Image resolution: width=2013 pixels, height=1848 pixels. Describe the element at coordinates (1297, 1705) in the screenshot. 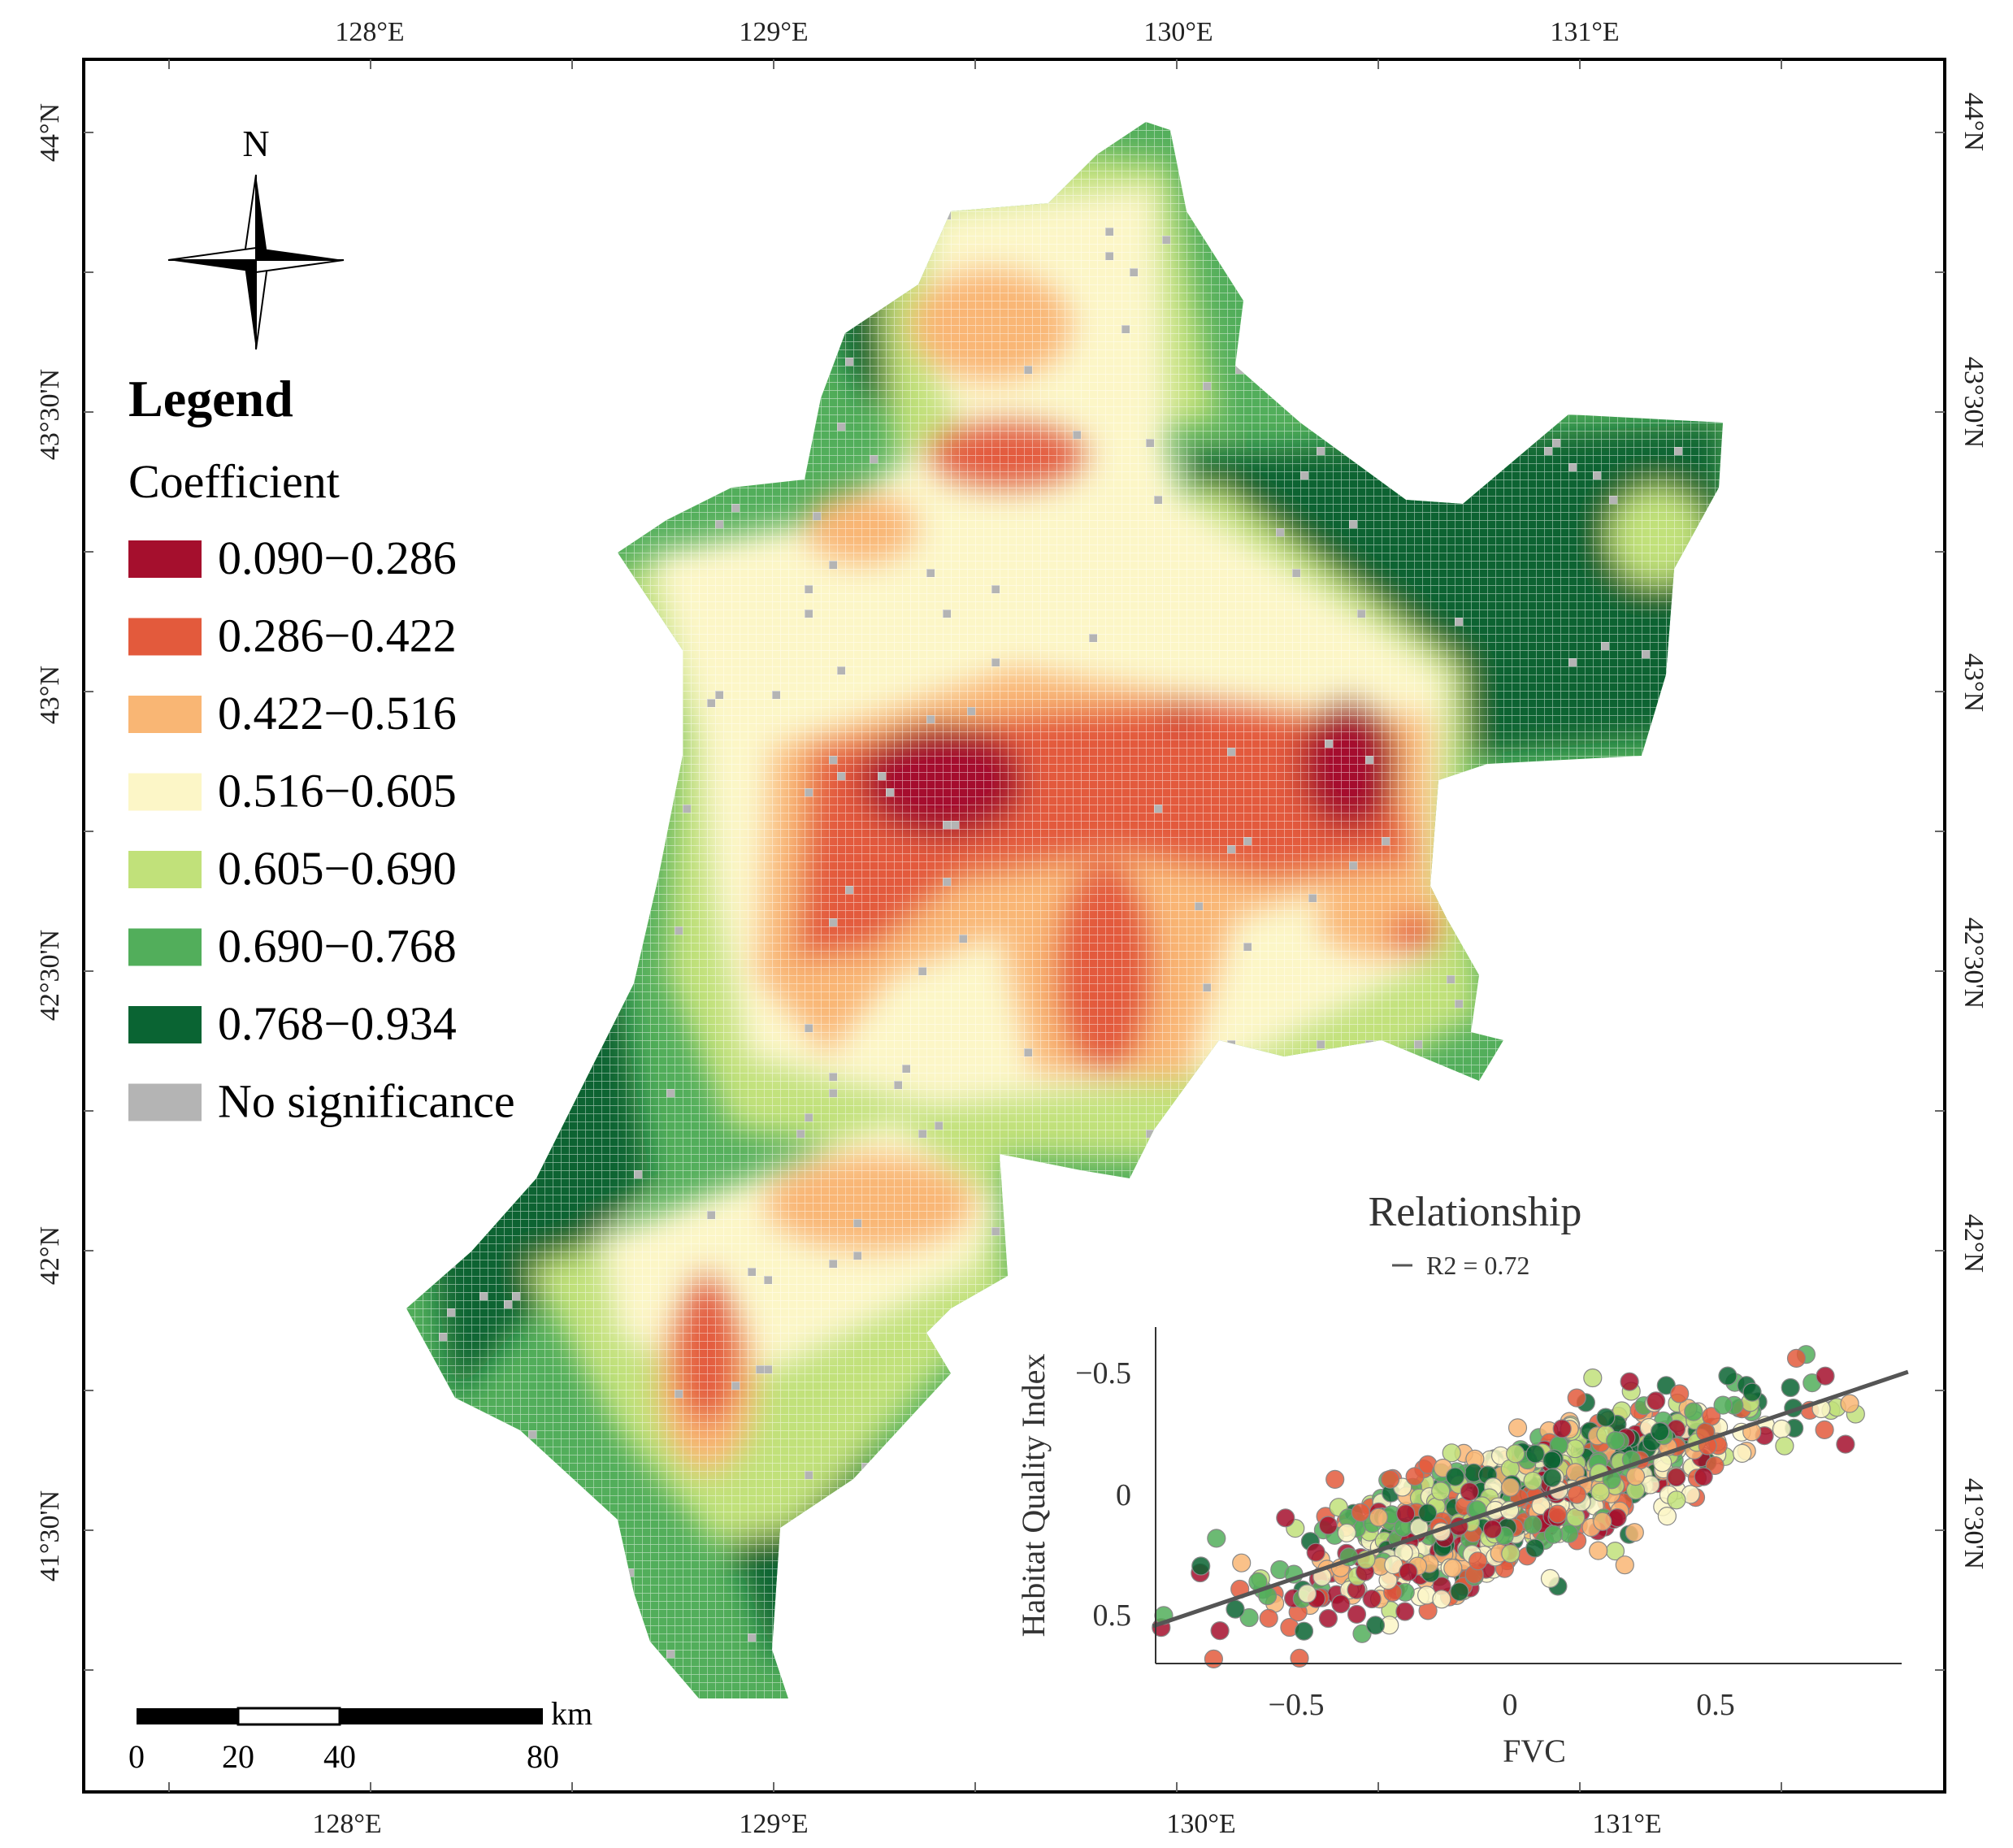

I see `x-tick-label: −0.5` at that location.